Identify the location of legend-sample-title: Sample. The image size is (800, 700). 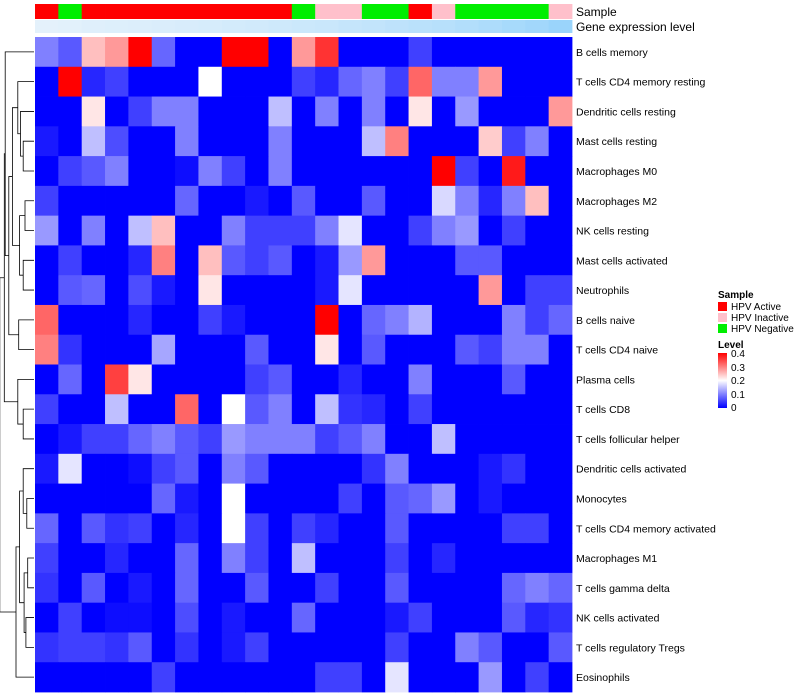
(736, 295).